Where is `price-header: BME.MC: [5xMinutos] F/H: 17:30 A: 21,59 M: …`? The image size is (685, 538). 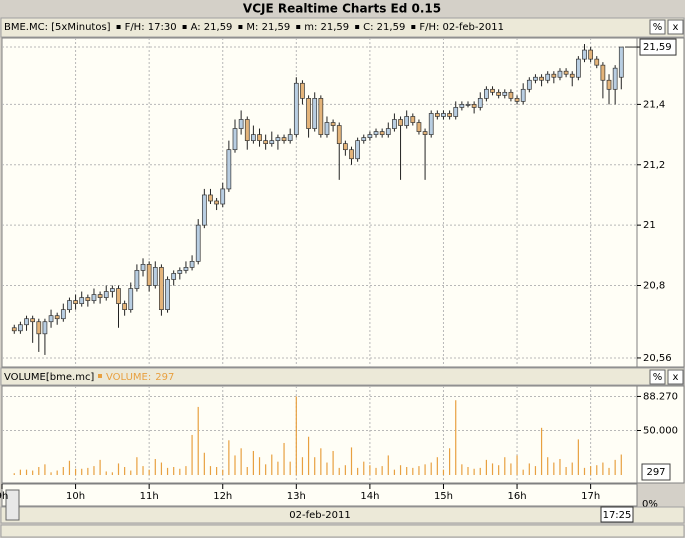
price-header: BME.MC: [5xMinutos] F/H: 17:30 A: 21,59 M: … is located at coordinates (254, 27).